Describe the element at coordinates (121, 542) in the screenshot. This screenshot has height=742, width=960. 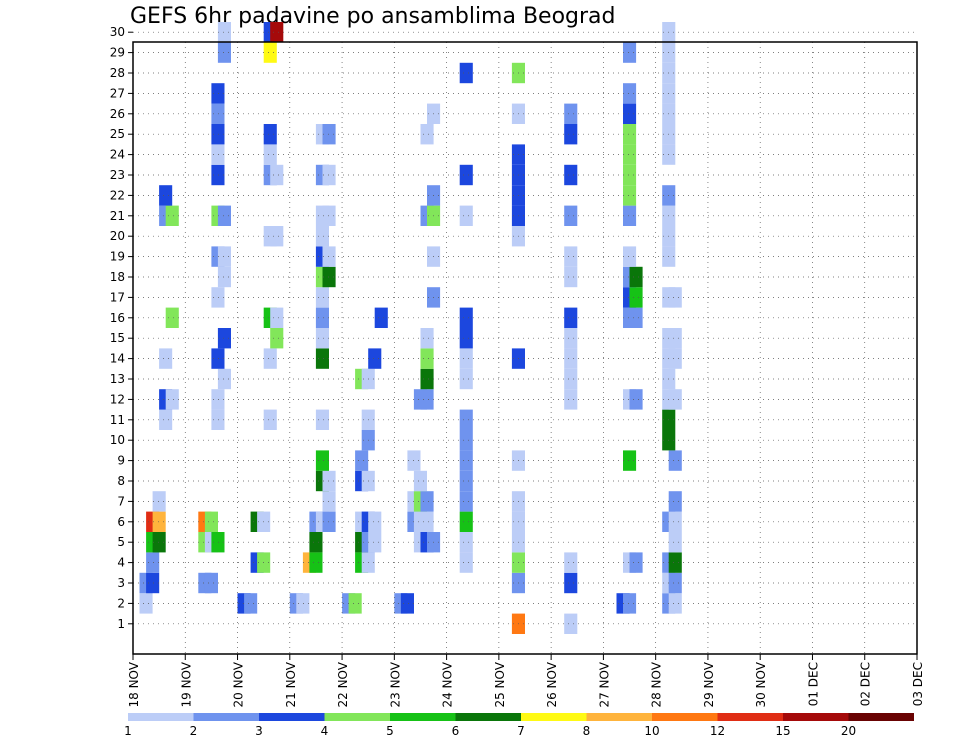
I see `y-tick-label: 5` at that location.